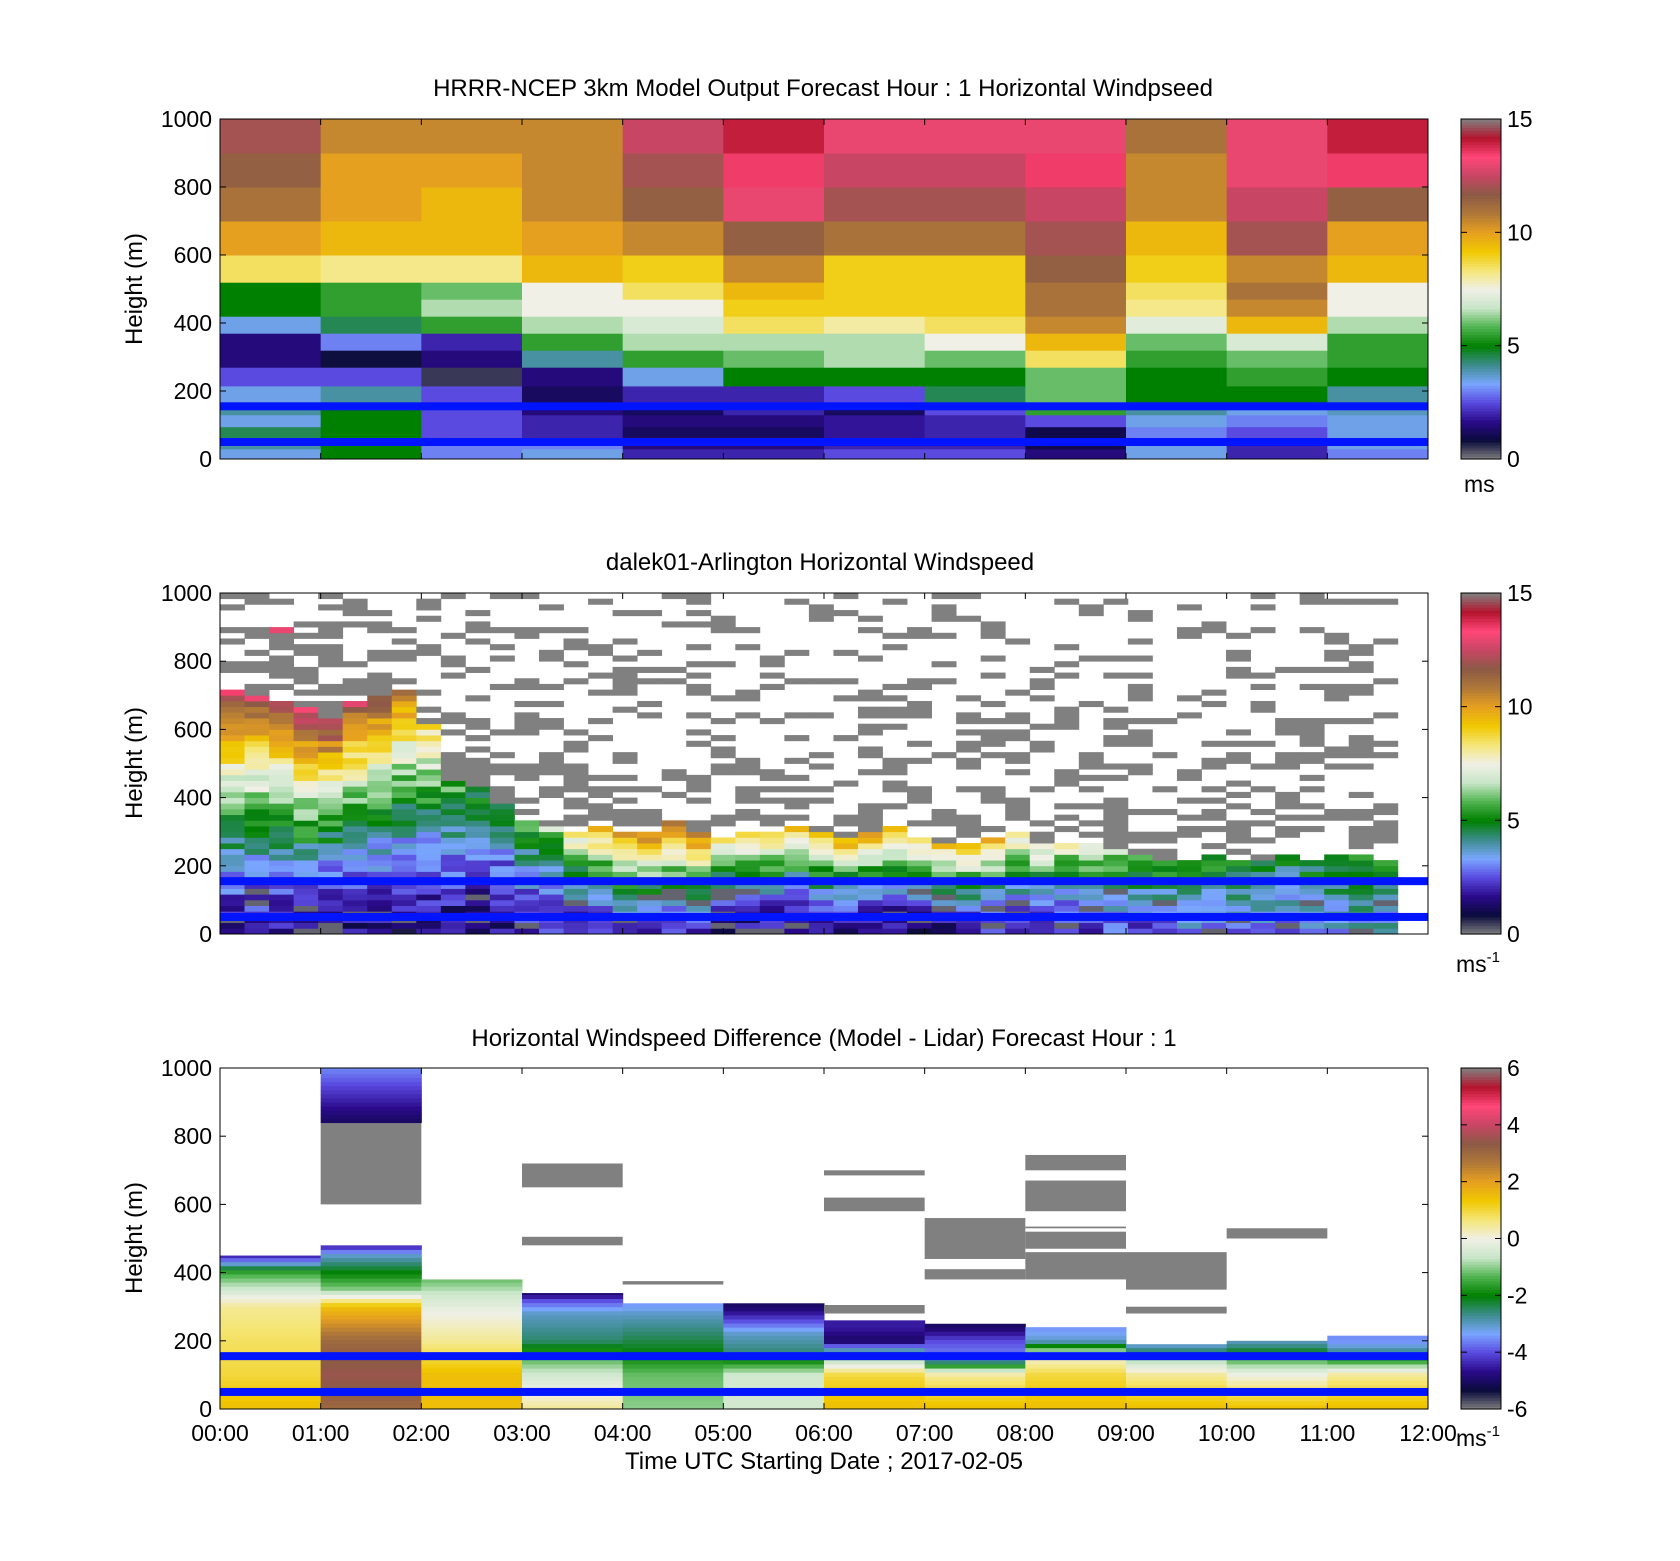 This screenshot has width=1680, height=1561. Describe the element at coordinates (1493, 957) in the screenshot. I see `panel2-colorbar-unit-sup: -1` at that location.